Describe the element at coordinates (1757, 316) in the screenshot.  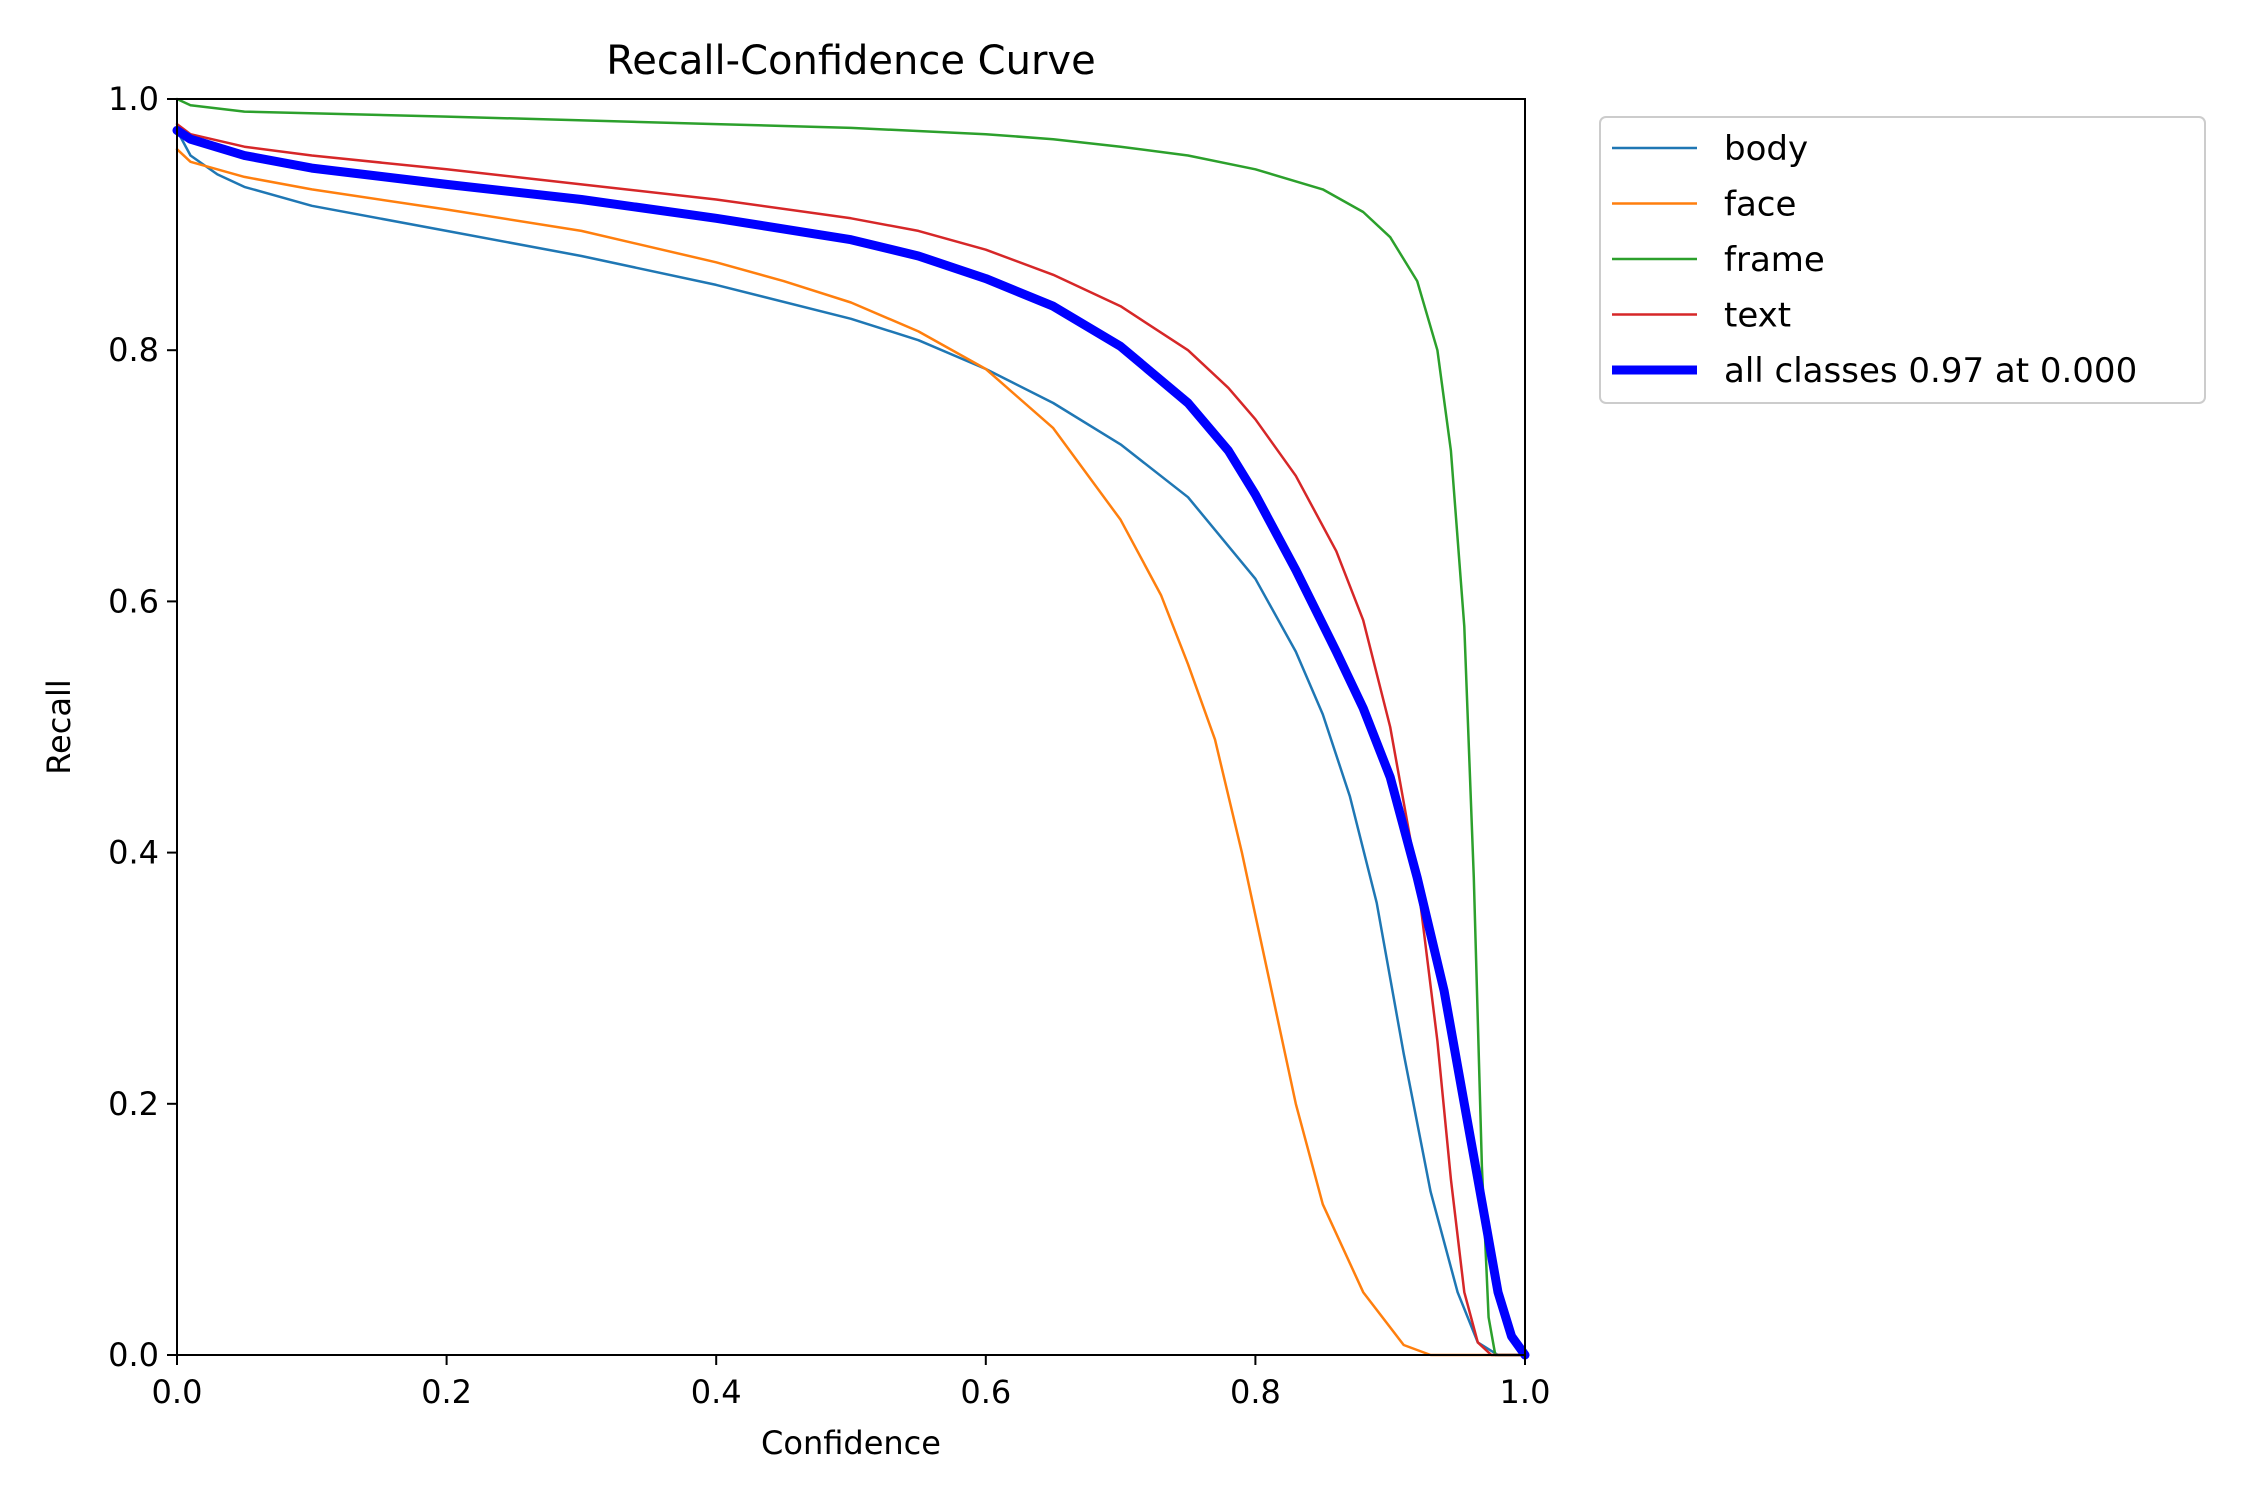
I see `legend-label: text` at that location.